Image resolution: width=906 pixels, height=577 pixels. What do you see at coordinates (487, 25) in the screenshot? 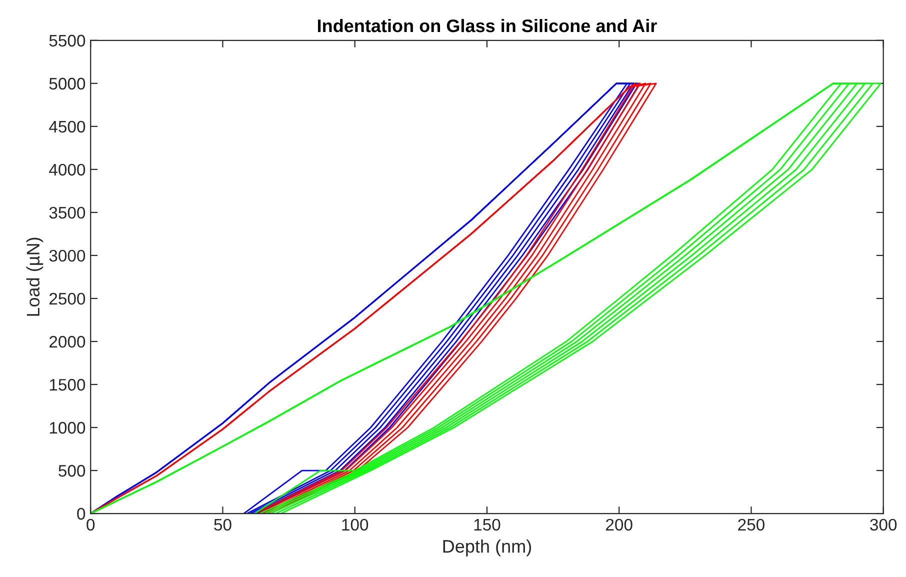
I see `chart-title: Indentation on Glass in Silicone and Air` at bounding box center [487, 25].